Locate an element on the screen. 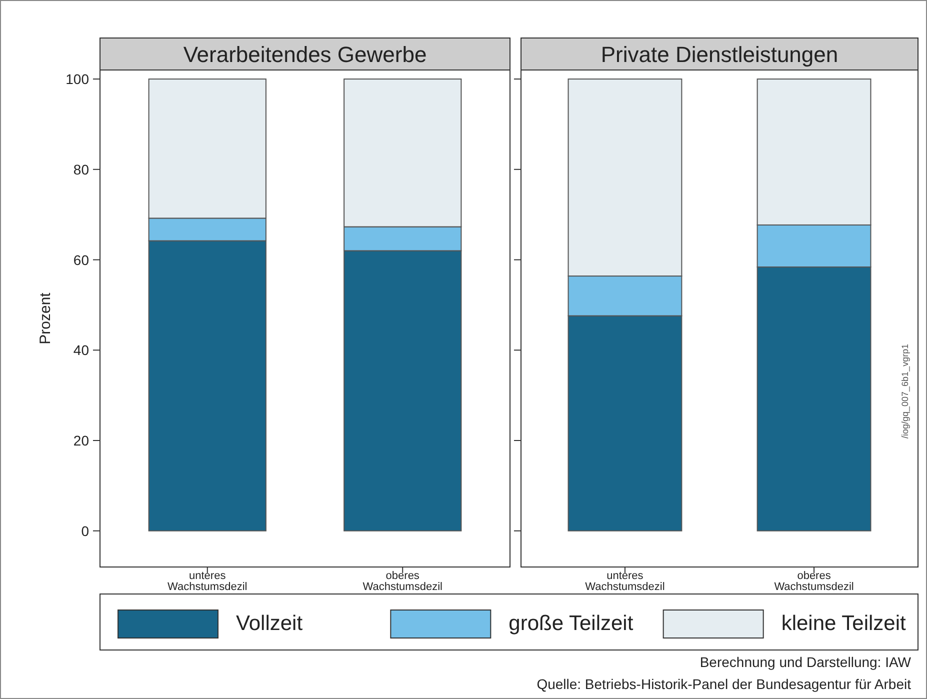 This screenshot has height=699, width=927. text: Berechnung und Darstellung: IAW is located at coordinates (806, 662).